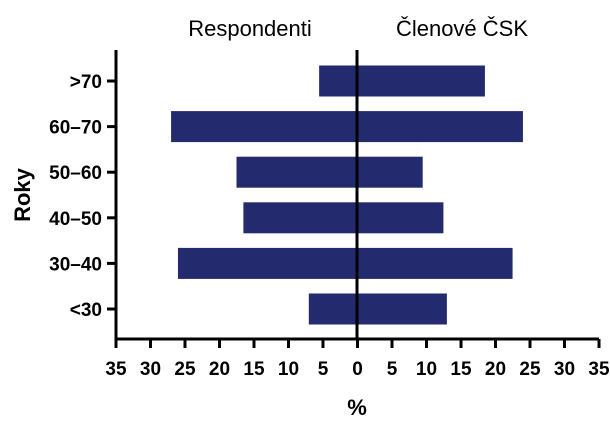 The height and width of the screenshot is (423, 610). I want to click on x-tick-label-13: 30, so click(564, 369).